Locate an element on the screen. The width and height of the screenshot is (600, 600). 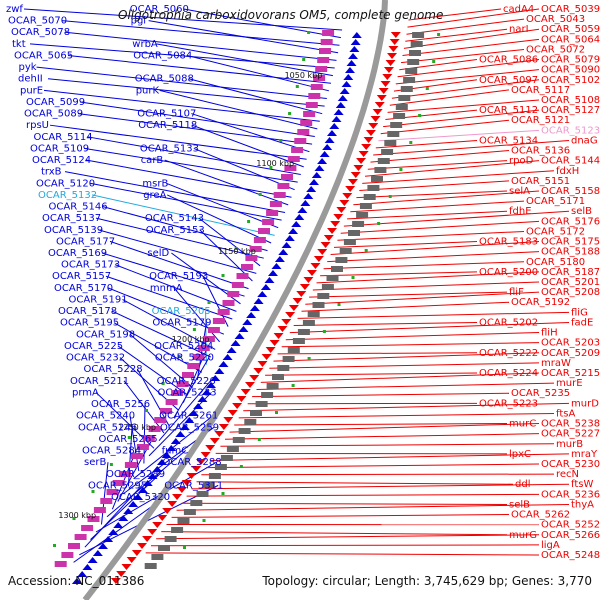
gene-label-right: OCAR_5086 is located at coordinates (508, 60).